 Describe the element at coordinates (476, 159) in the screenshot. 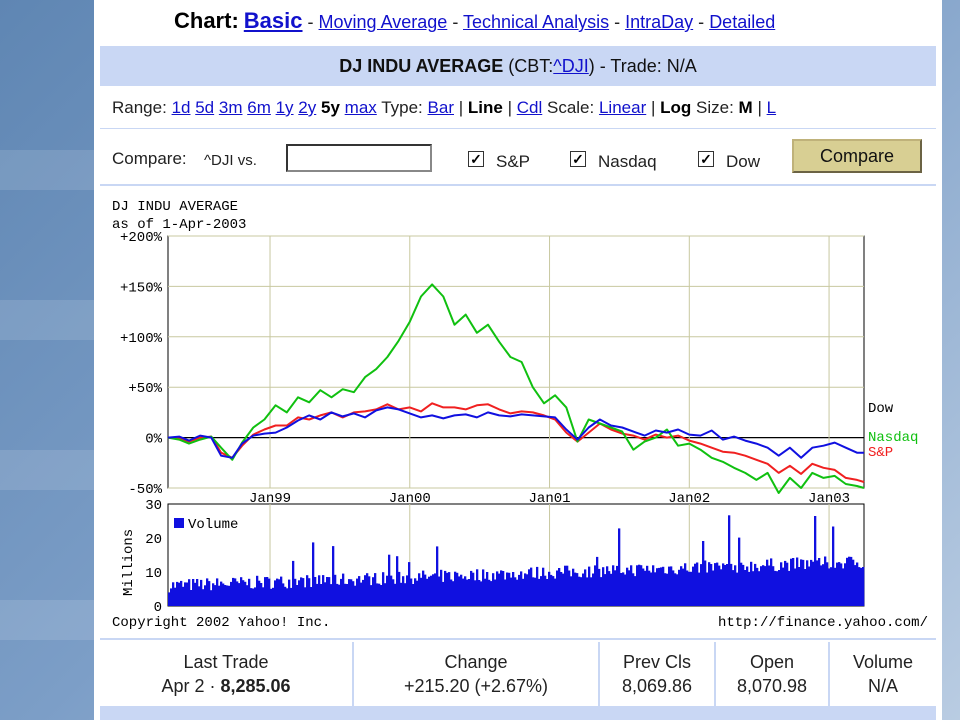

I see `checkbox-sp: ✓` at that location.